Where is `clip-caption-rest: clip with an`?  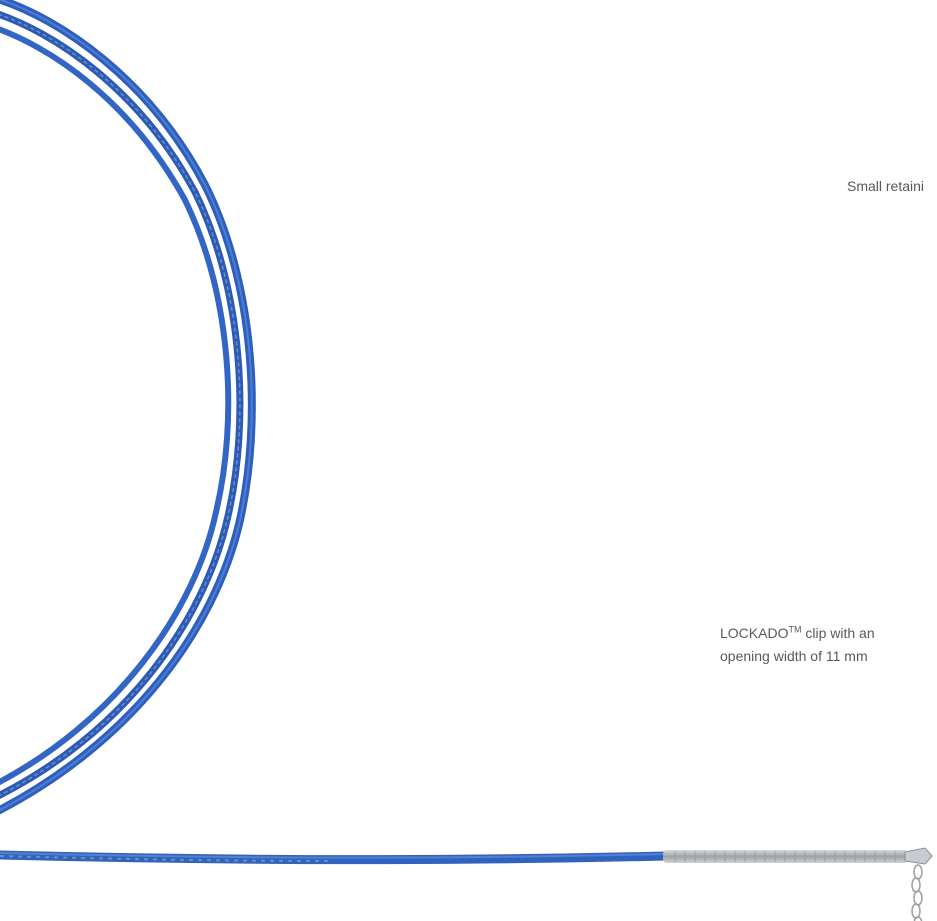
clip-caption-rest: clip with an is located at coordinates (838, 633).